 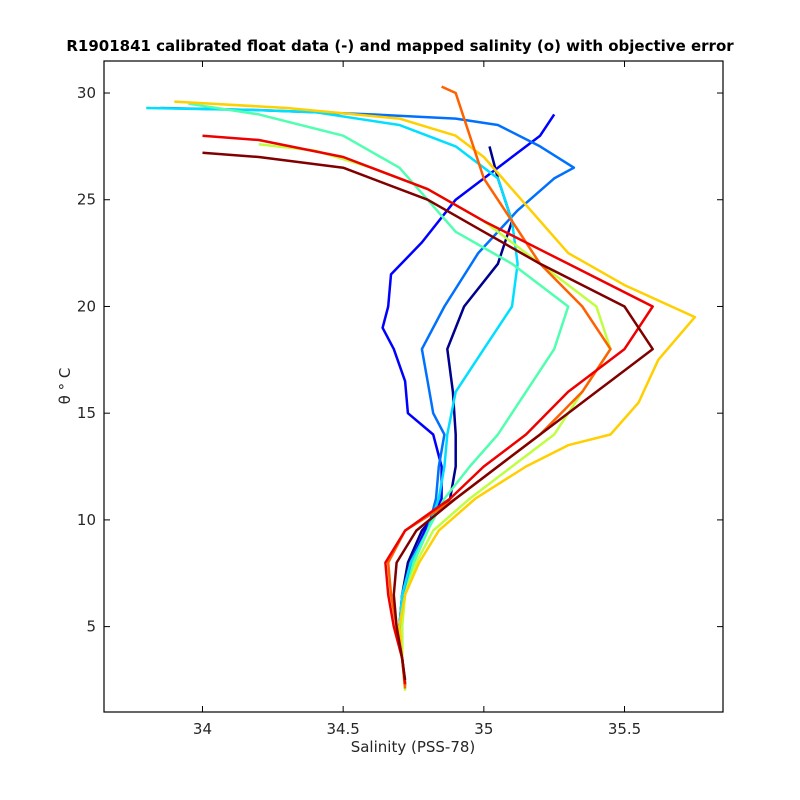 What do you see at coordinates (342, 729) in the screenshot?
I see `x-tick-label: 34.5` at bounding box center [342, 729].